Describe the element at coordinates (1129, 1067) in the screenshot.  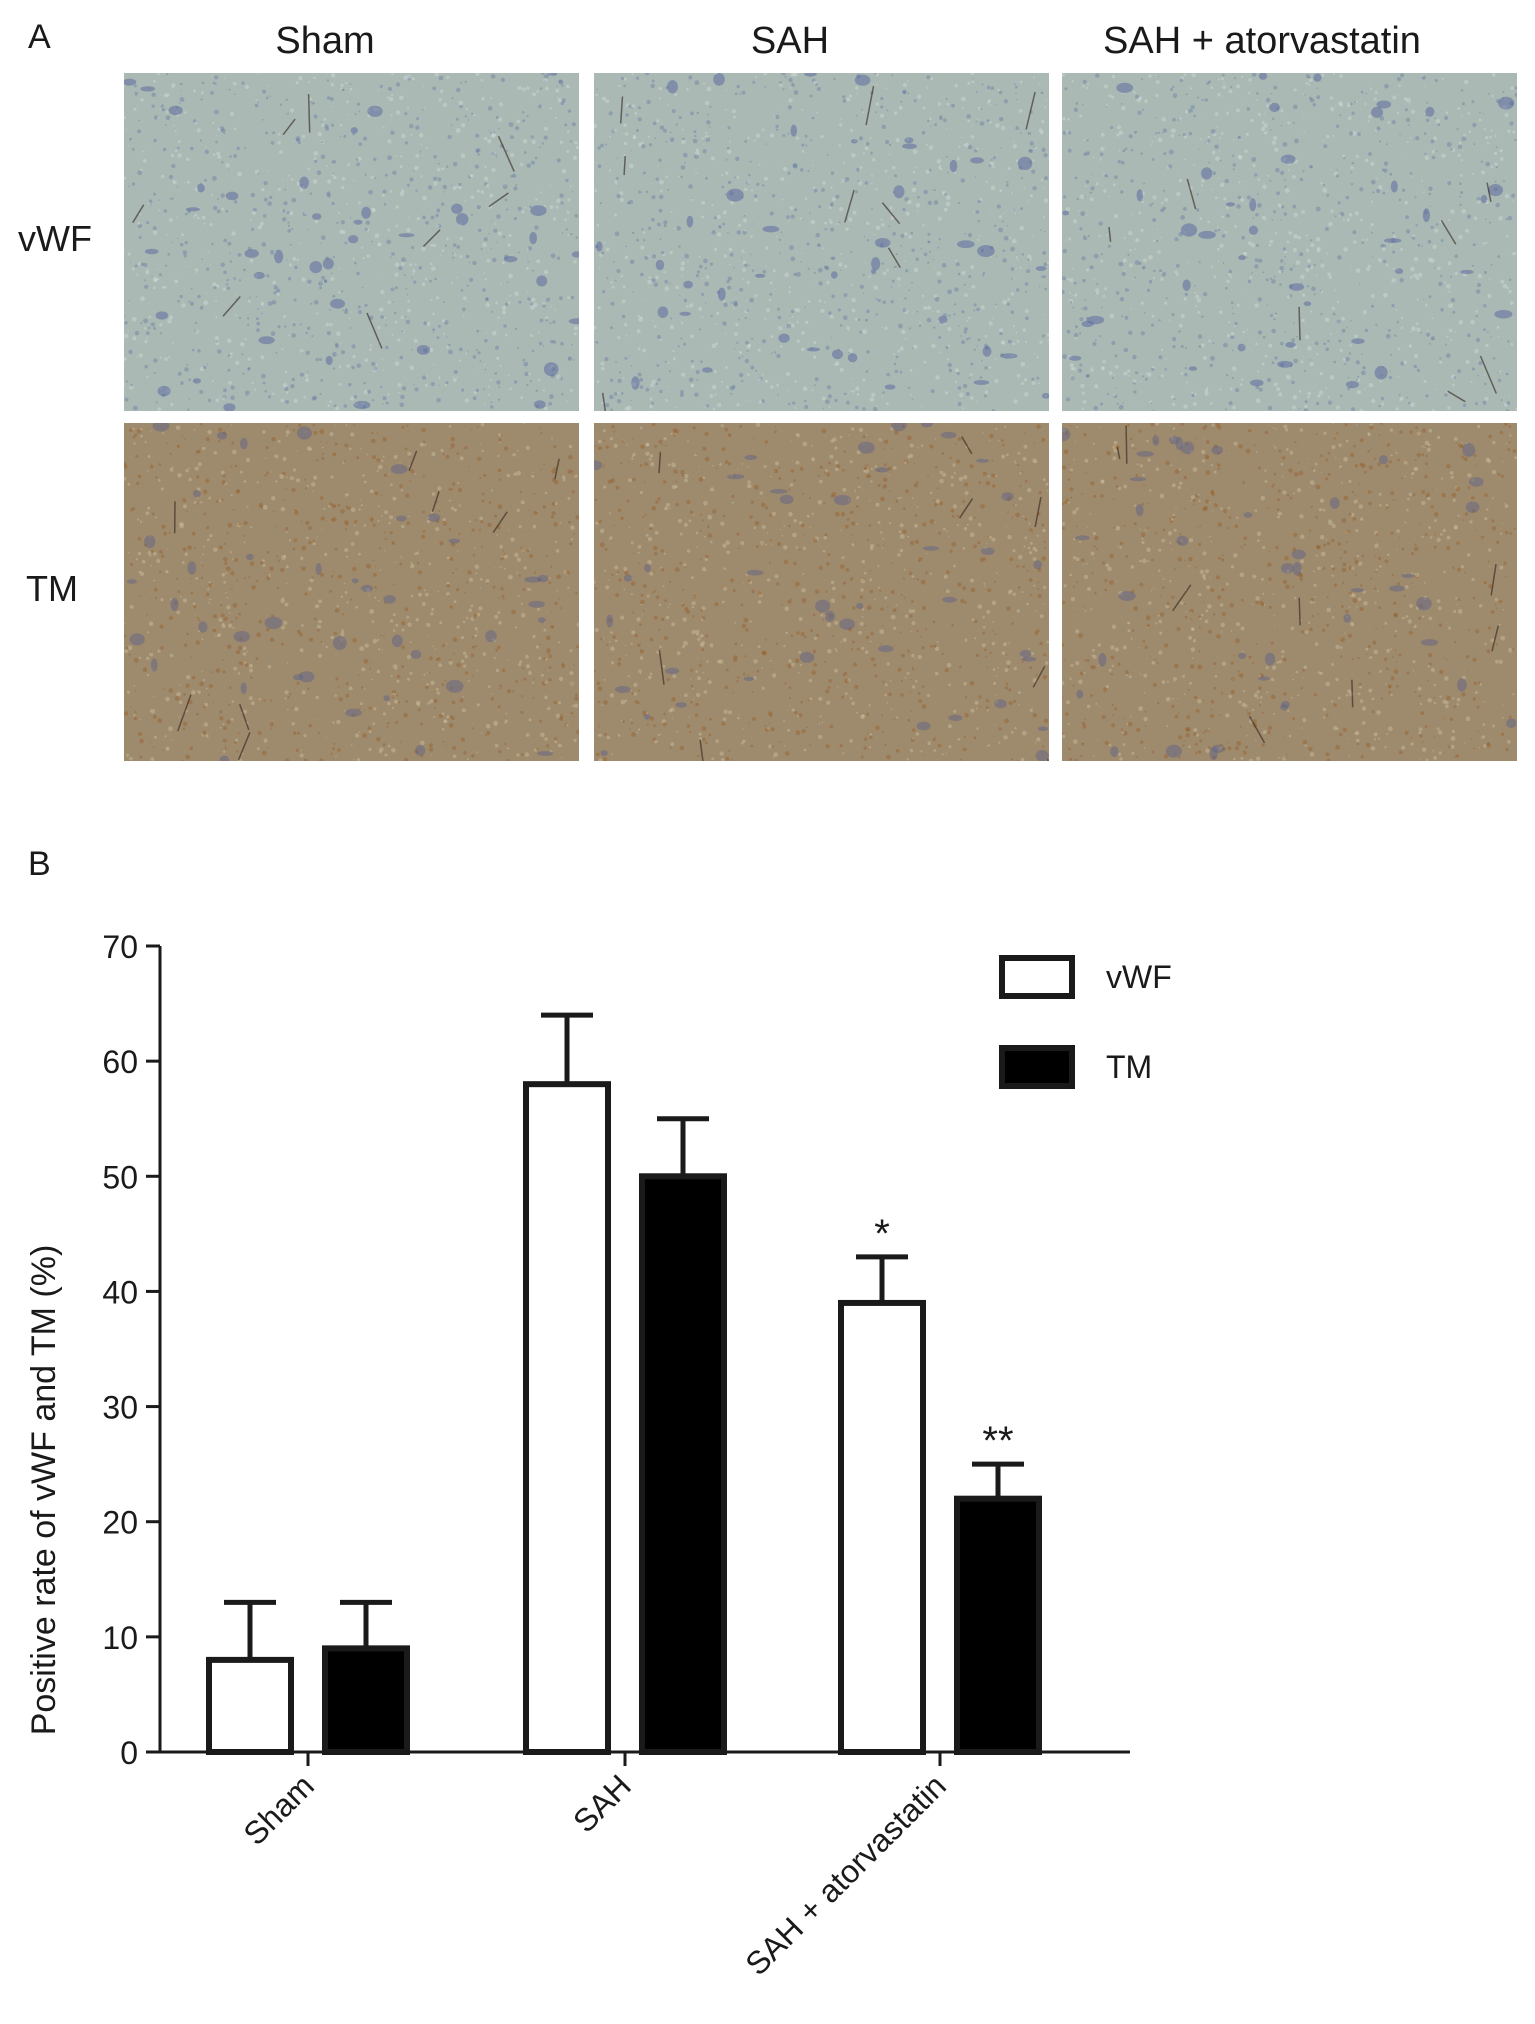
I see `legend-label-tm: TM` at that location.